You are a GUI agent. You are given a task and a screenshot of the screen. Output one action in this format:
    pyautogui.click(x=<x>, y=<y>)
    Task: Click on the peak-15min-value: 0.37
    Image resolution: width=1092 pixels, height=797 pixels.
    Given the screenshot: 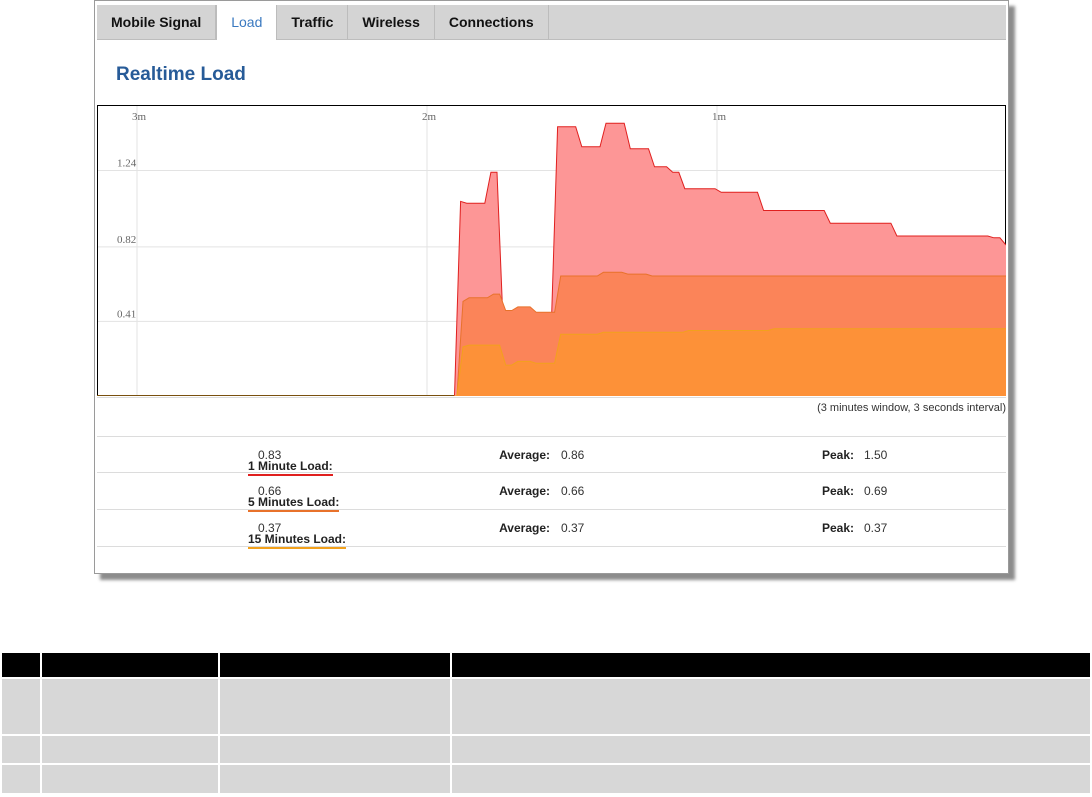 What is the action you would take?
    pyautogui.click(x=876, y=528)
    